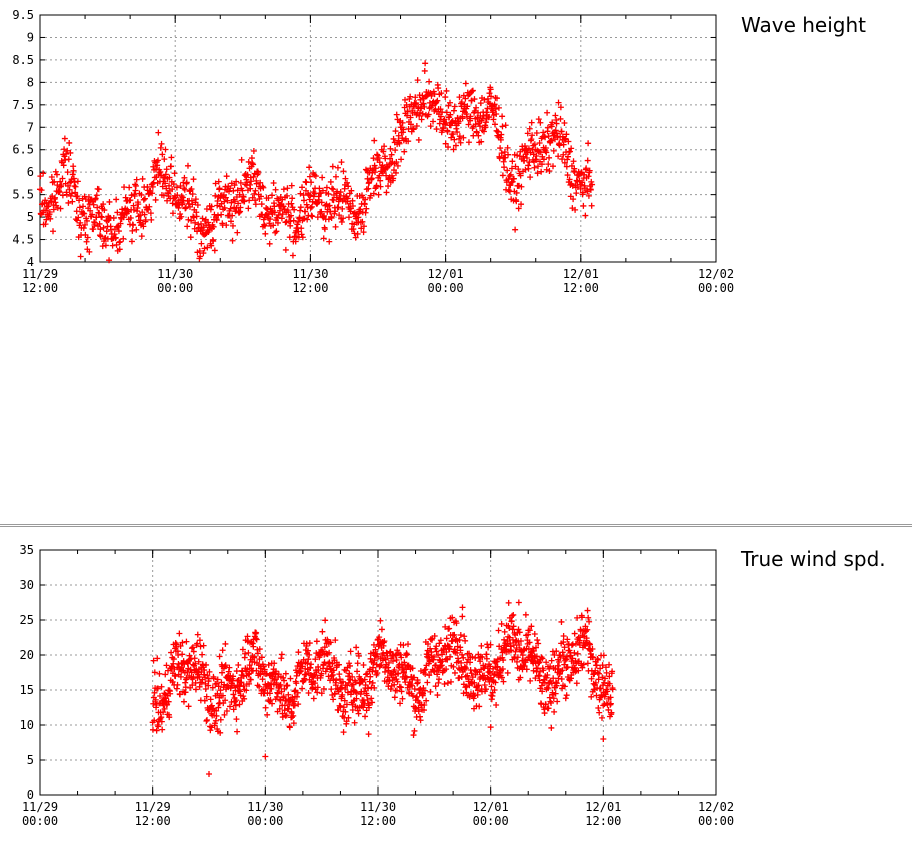  Describe the element at coordinates (30, 795) in the screenshot. I see `y-tick-label: 0` at that location.